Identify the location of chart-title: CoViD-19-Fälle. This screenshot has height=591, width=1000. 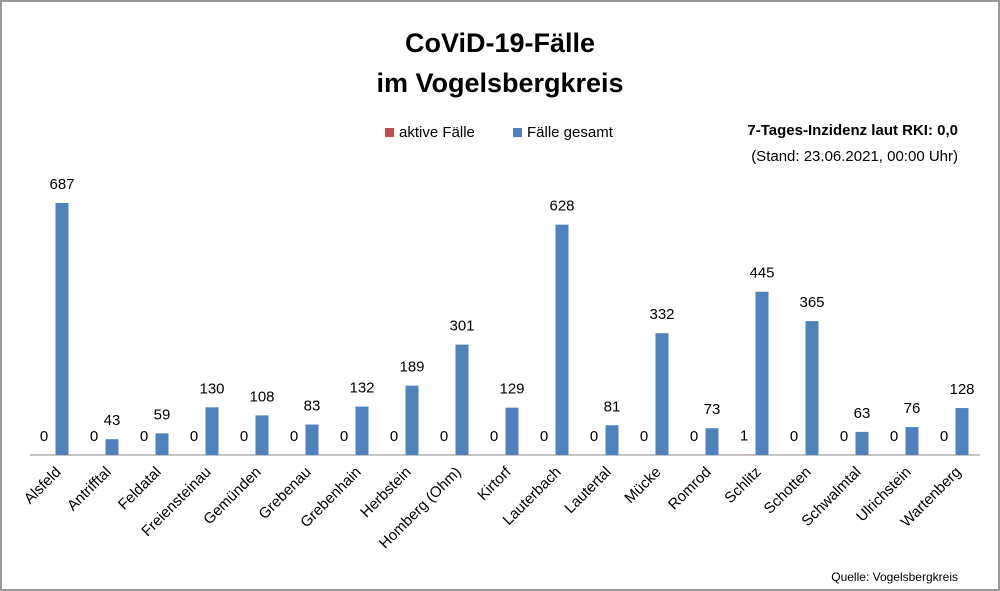
(500, 43).